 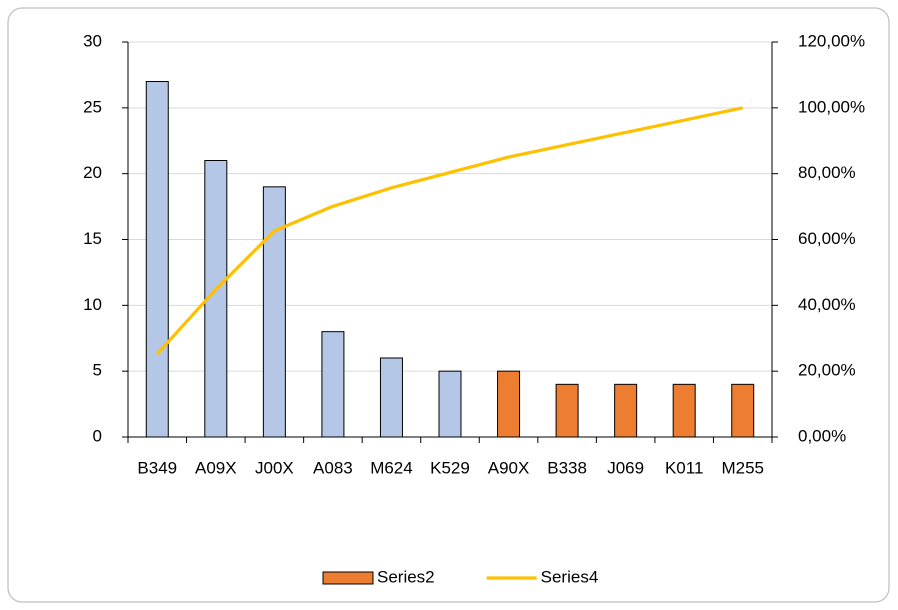 I want to click on y-tick-label: 5, so click(x=97, y=370).